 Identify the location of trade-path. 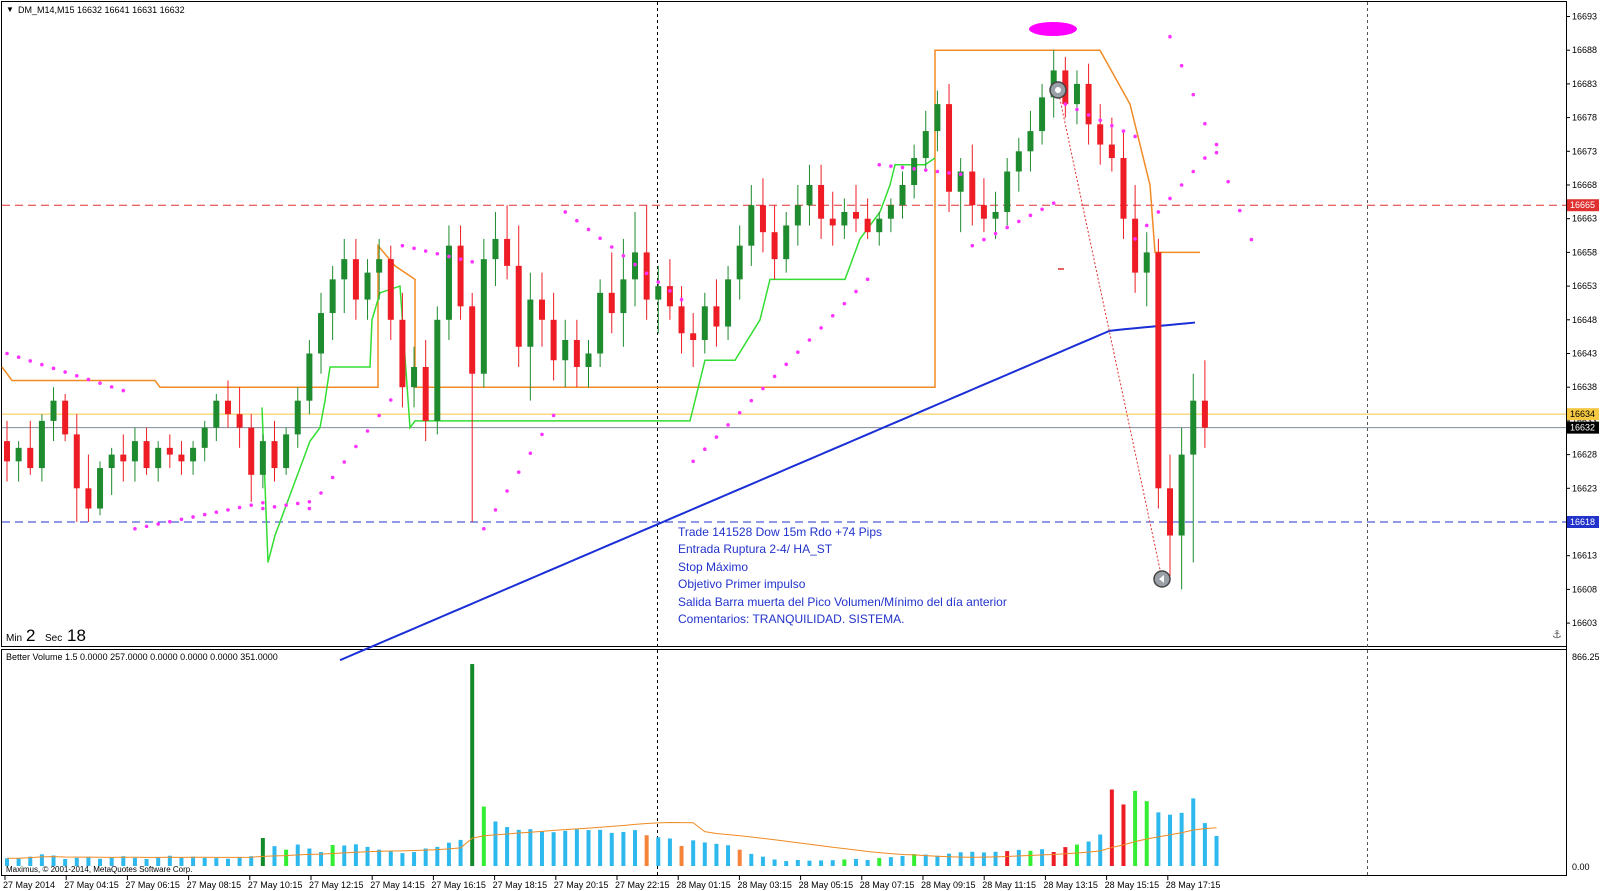
(1110, 334).